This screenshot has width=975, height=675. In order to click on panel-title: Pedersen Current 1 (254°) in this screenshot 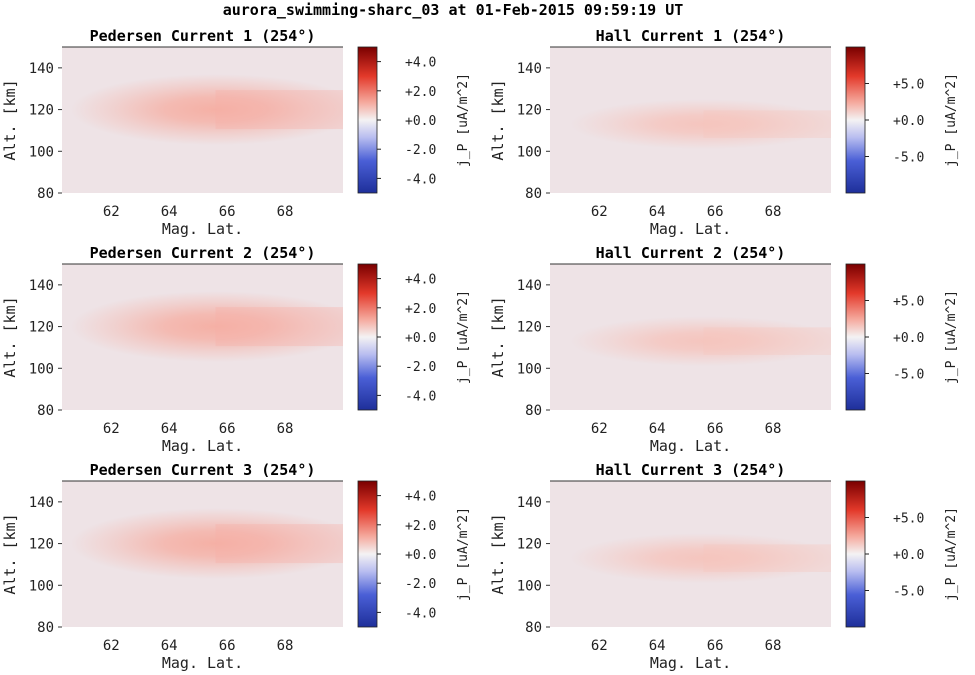, I will do `click(203, 36)`.